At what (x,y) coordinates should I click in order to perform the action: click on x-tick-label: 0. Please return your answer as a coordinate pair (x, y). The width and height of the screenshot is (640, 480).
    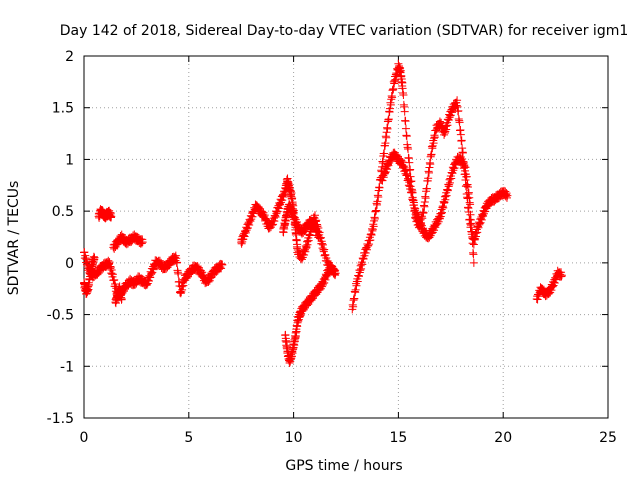
    Looking at the image, I should click on (84, 438).